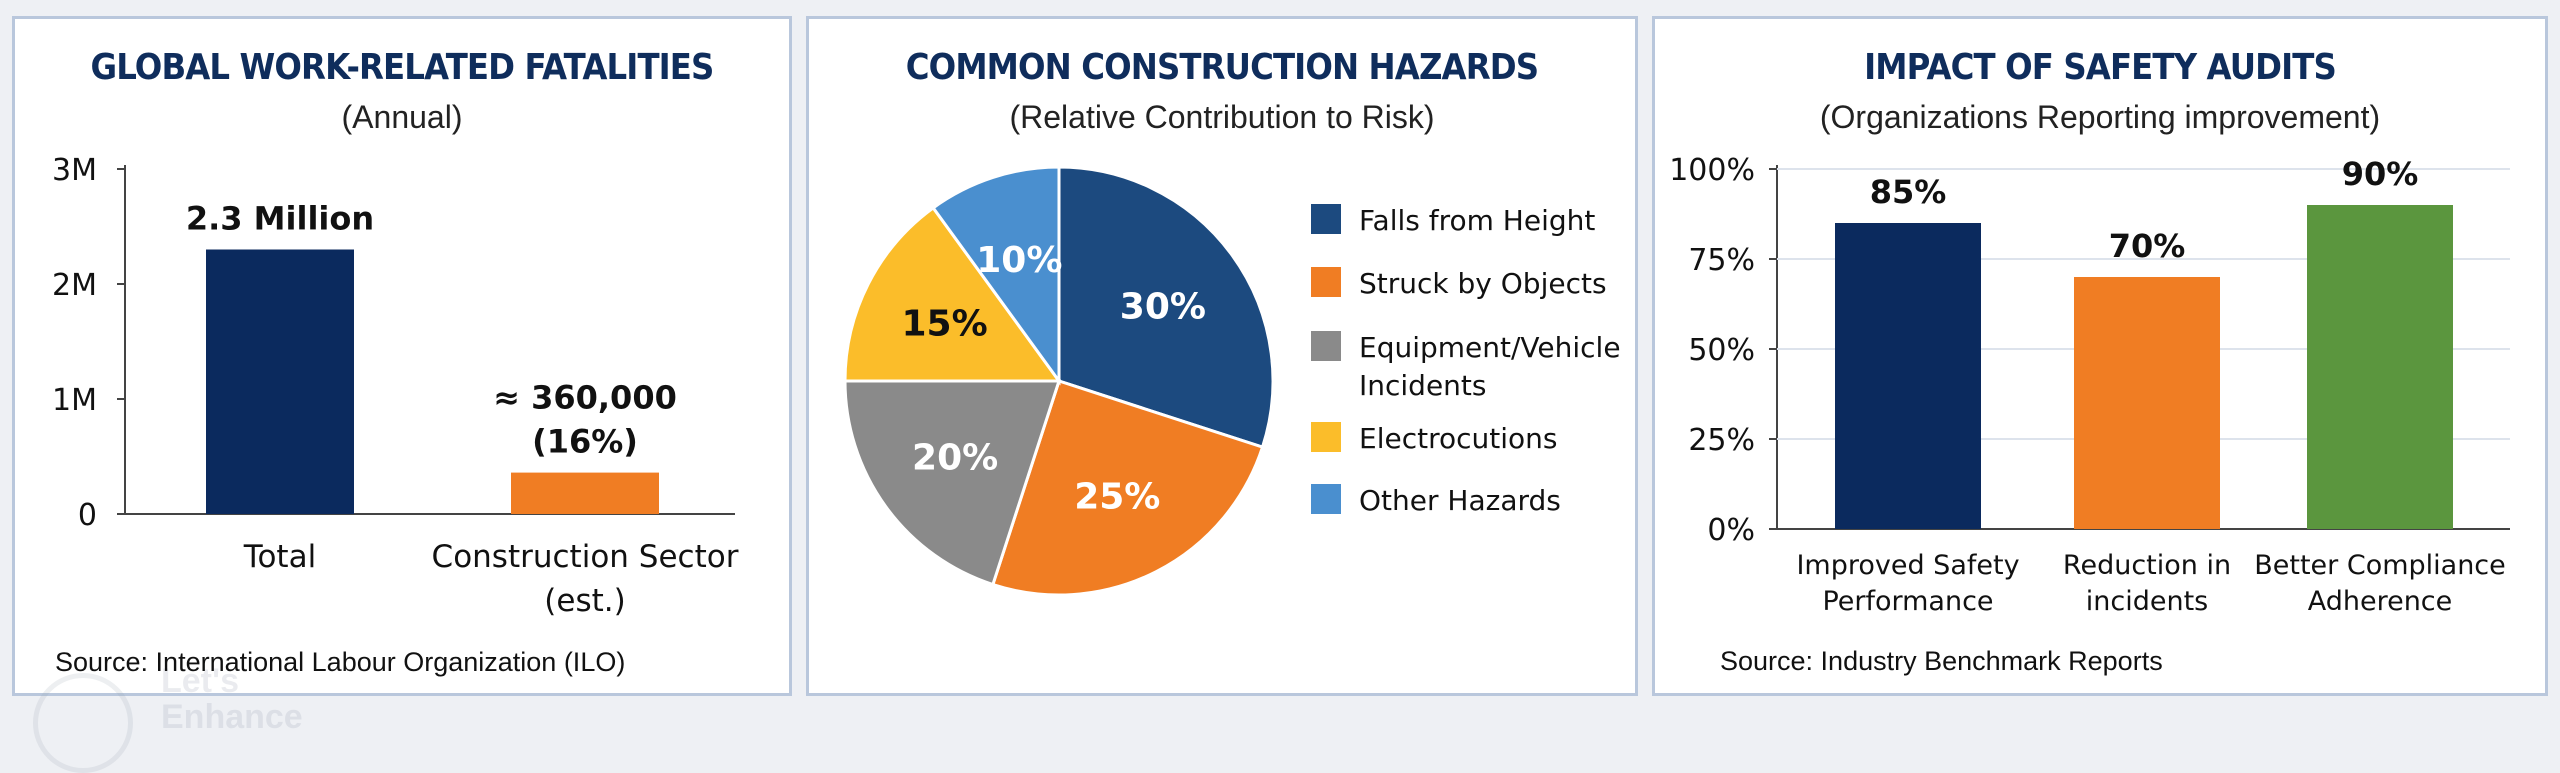 Image resolution: width=2560 pixels, height=773 pixels. What do you see at coordinates (200, 681) in the screenshot?
I see `watermark-line1: Let's` at bounding box center [200, 681].